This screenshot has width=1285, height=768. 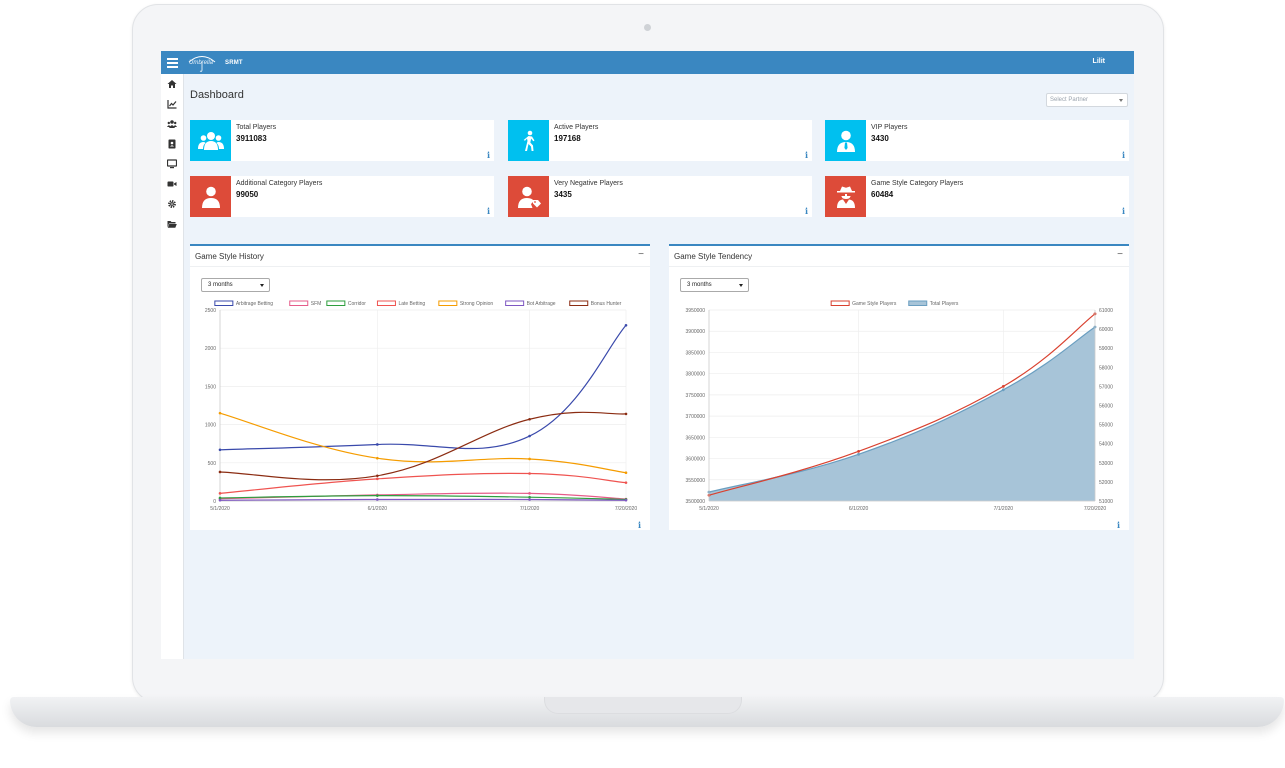 What do you see at coordinates (477, 304) in the screenshot?
I see `legend-label: Strong Opinion` at bounding box center [477, 304].